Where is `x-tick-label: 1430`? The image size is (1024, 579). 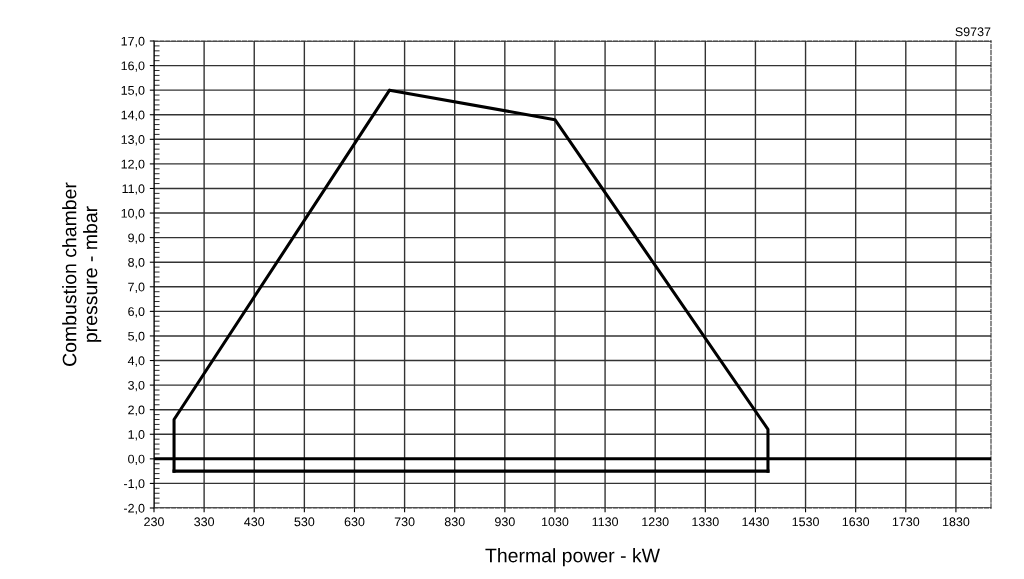 x-tick-label: 1430 is located at coordinates (755, 522).